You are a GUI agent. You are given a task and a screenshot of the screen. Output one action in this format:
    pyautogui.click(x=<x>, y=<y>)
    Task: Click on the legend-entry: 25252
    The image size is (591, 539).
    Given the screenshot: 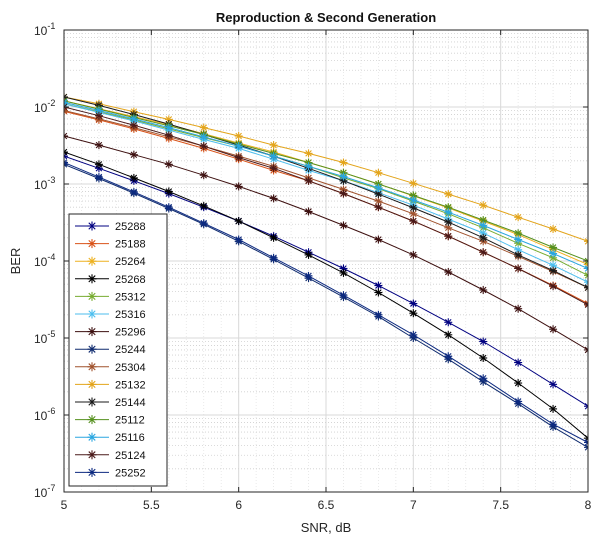 What is the action you would take?
    pyautogui.click(x=110, y=473)
    